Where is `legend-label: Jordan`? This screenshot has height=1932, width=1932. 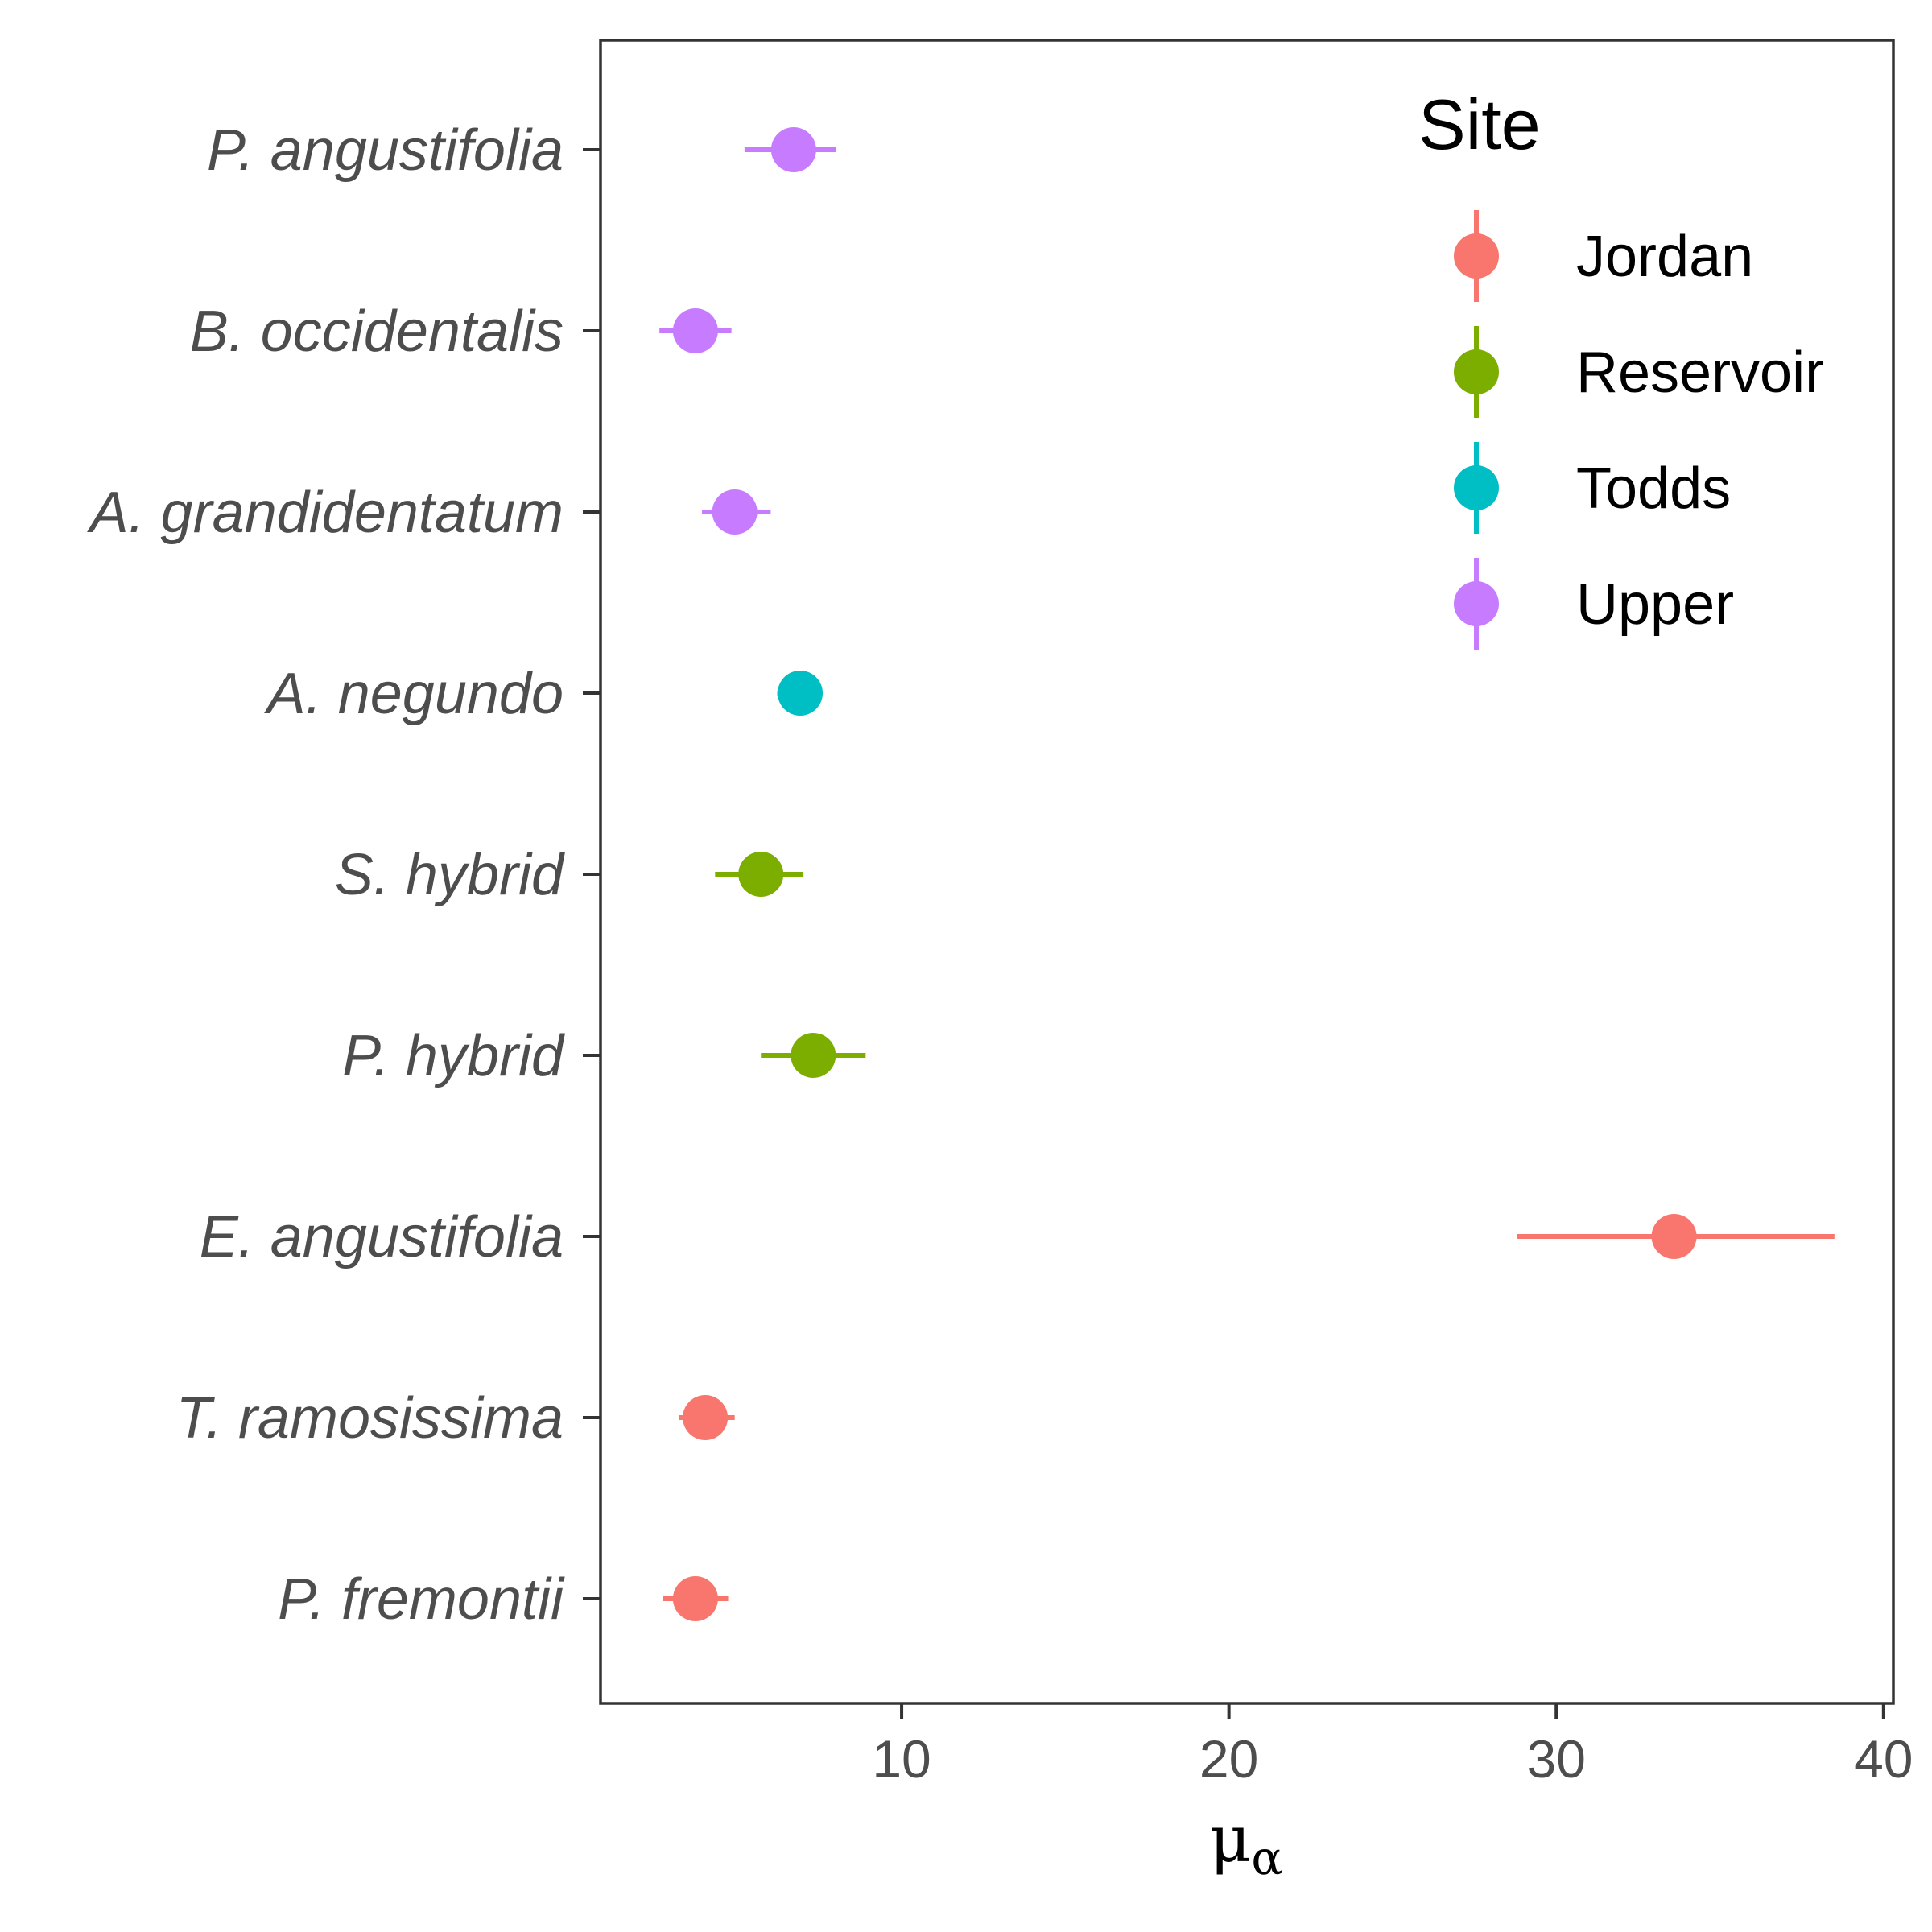
legend-label: Jordan is located at coordinates (1664, 257).